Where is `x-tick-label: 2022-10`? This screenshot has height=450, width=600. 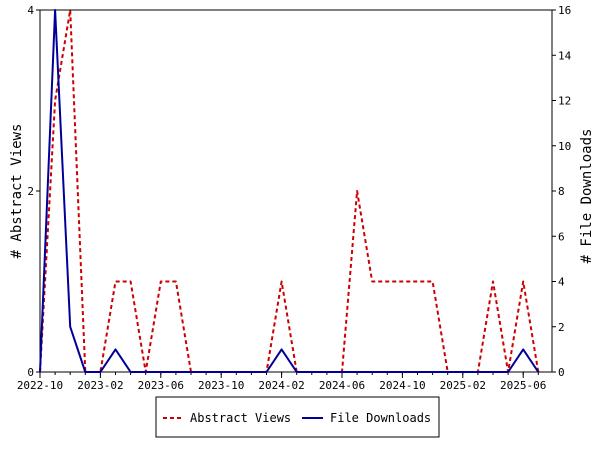 x-tick-label: 2022-10 is located at coordinates (40, 385).